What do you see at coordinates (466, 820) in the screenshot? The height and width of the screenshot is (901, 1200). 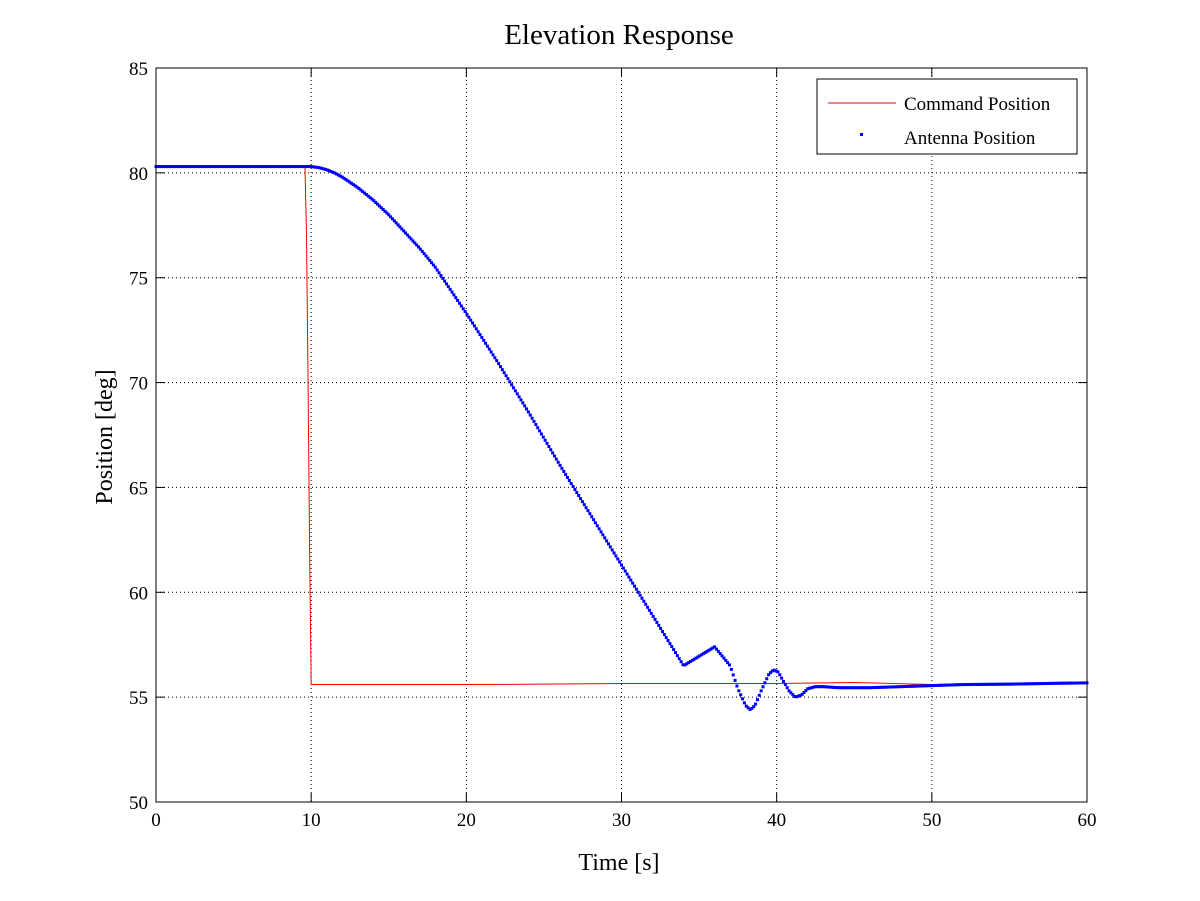 I see `x-tick-label: 20` at bounding box center [466, 820].